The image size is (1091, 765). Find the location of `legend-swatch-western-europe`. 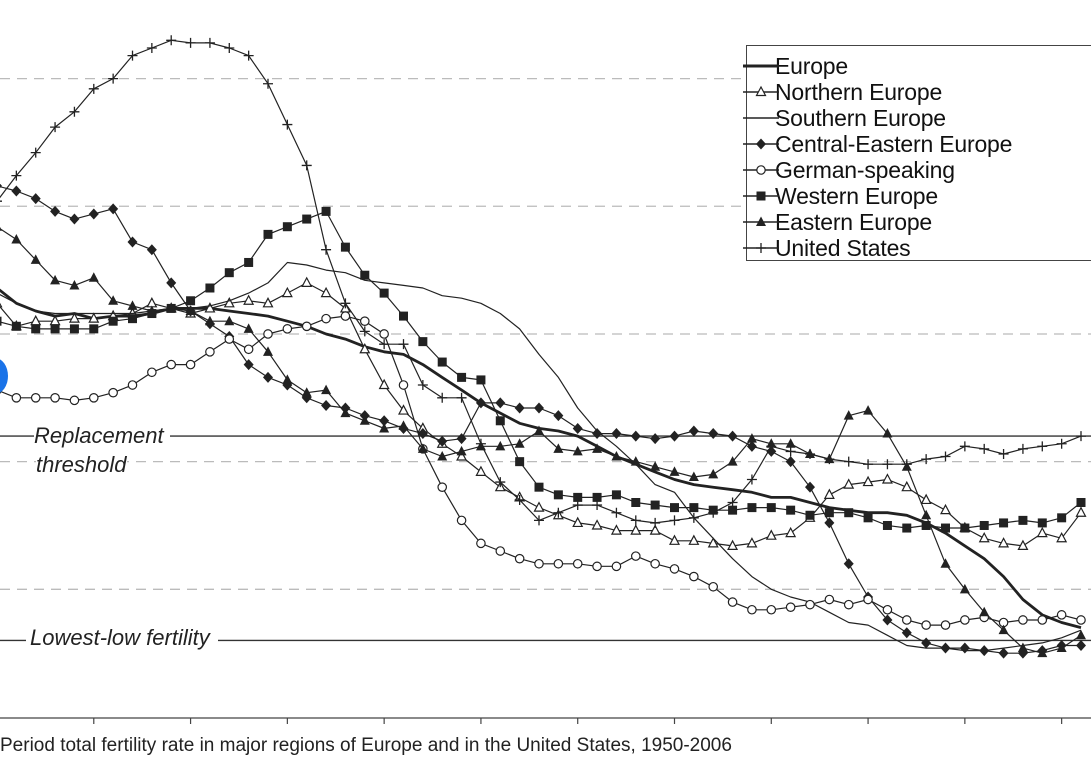

legend-swatch-western-europe is located at coordinates (761, 196).